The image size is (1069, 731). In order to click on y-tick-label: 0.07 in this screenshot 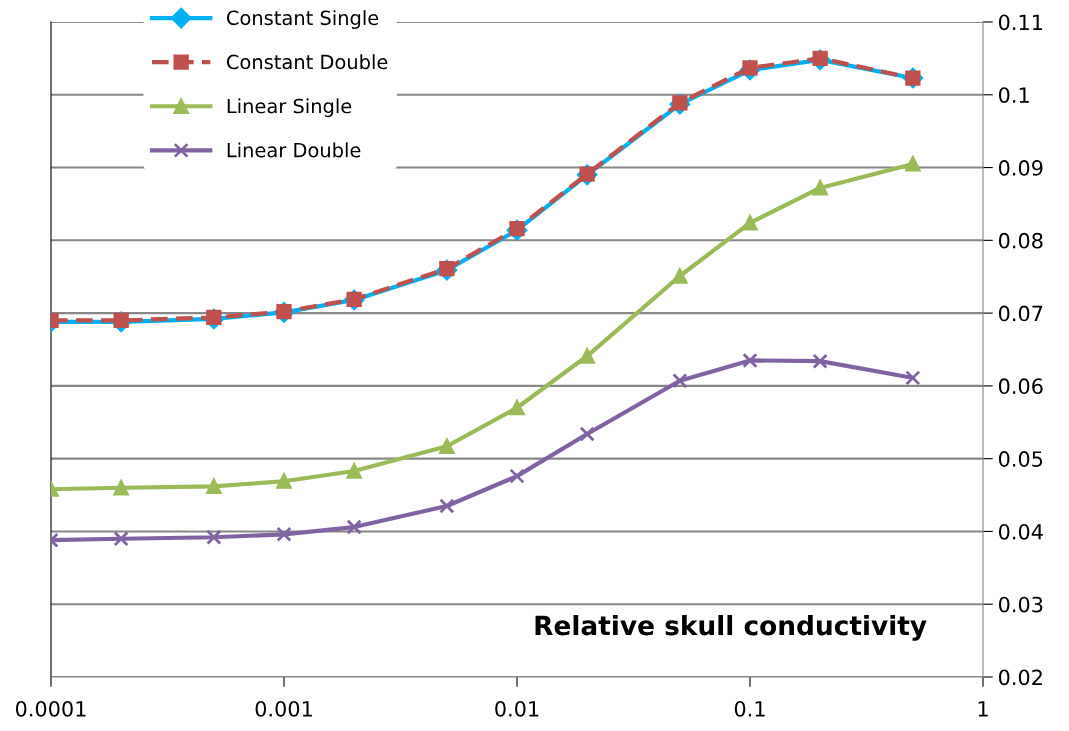, I will do `click(1020, 313)`.